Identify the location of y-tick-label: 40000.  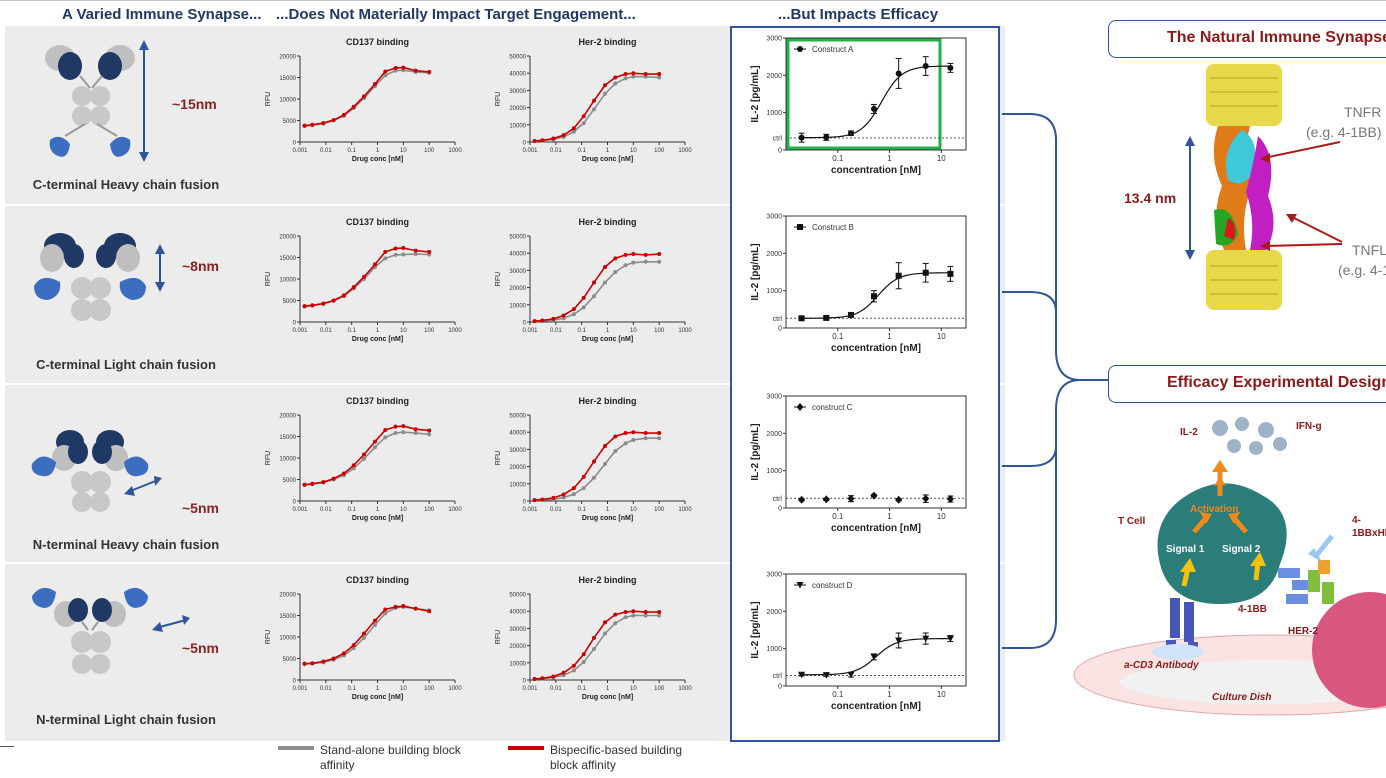
(517, 75).